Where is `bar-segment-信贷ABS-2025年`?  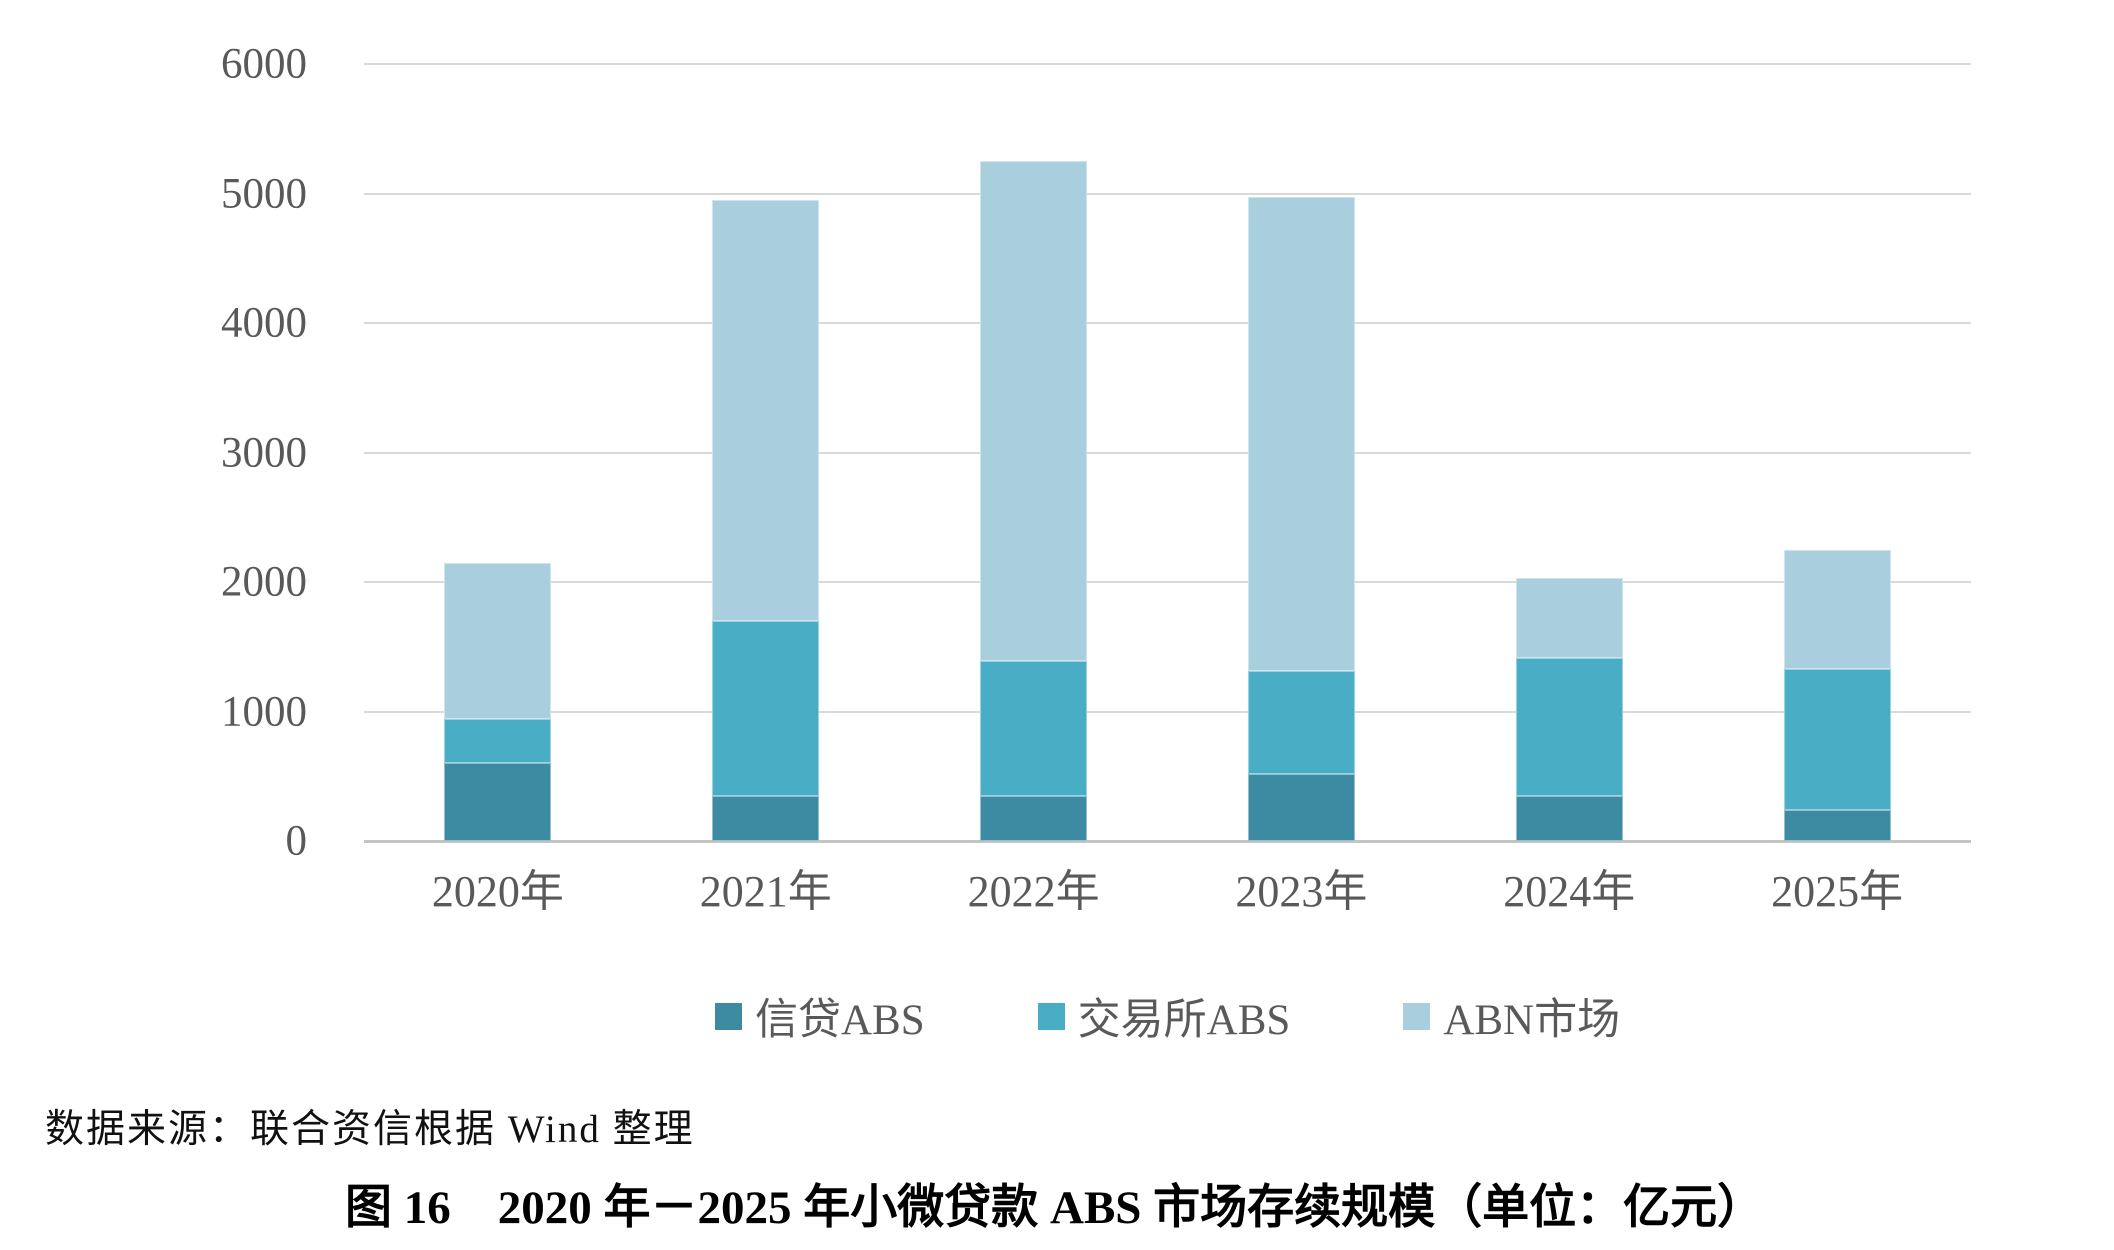 bar-segment-信贷ABS-2025年 is located at coordinates (1837, 825).